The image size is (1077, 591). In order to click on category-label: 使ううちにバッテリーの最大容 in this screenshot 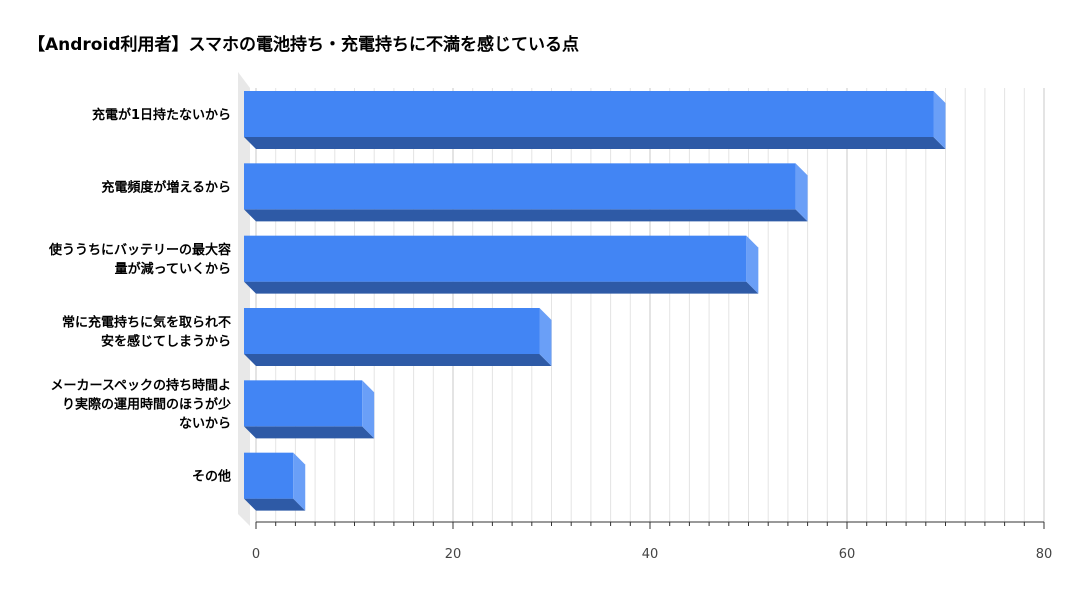, I will do `click(139, 250)`.